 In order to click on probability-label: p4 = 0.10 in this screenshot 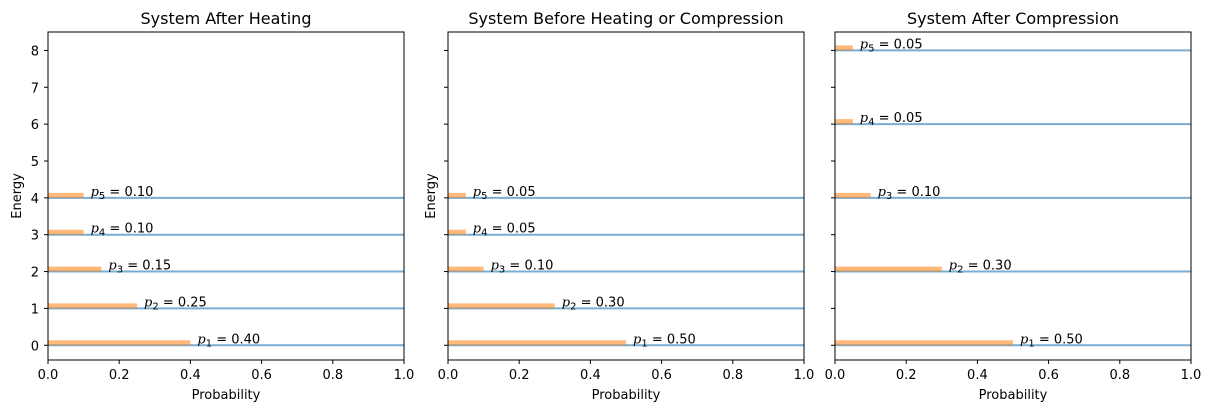, I will do `click(122, 230)`.